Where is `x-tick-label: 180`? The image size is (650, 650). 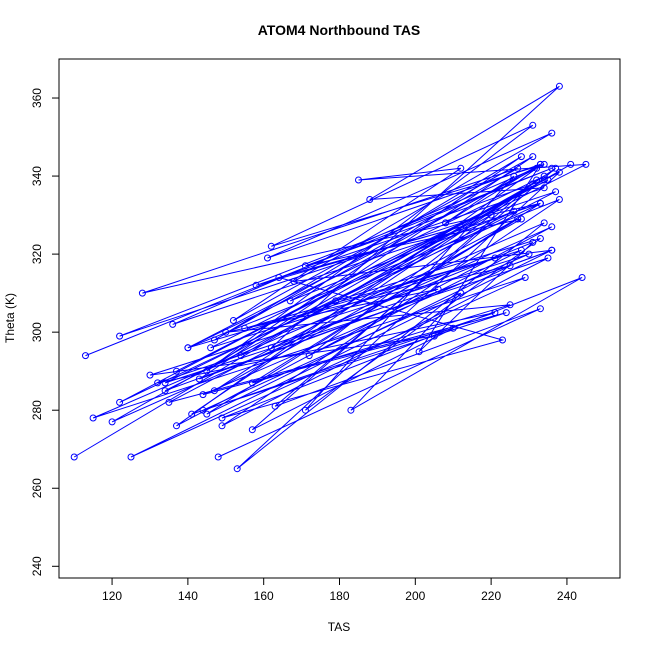
x-tick-label: 180 is located at coordinates (339, 596).